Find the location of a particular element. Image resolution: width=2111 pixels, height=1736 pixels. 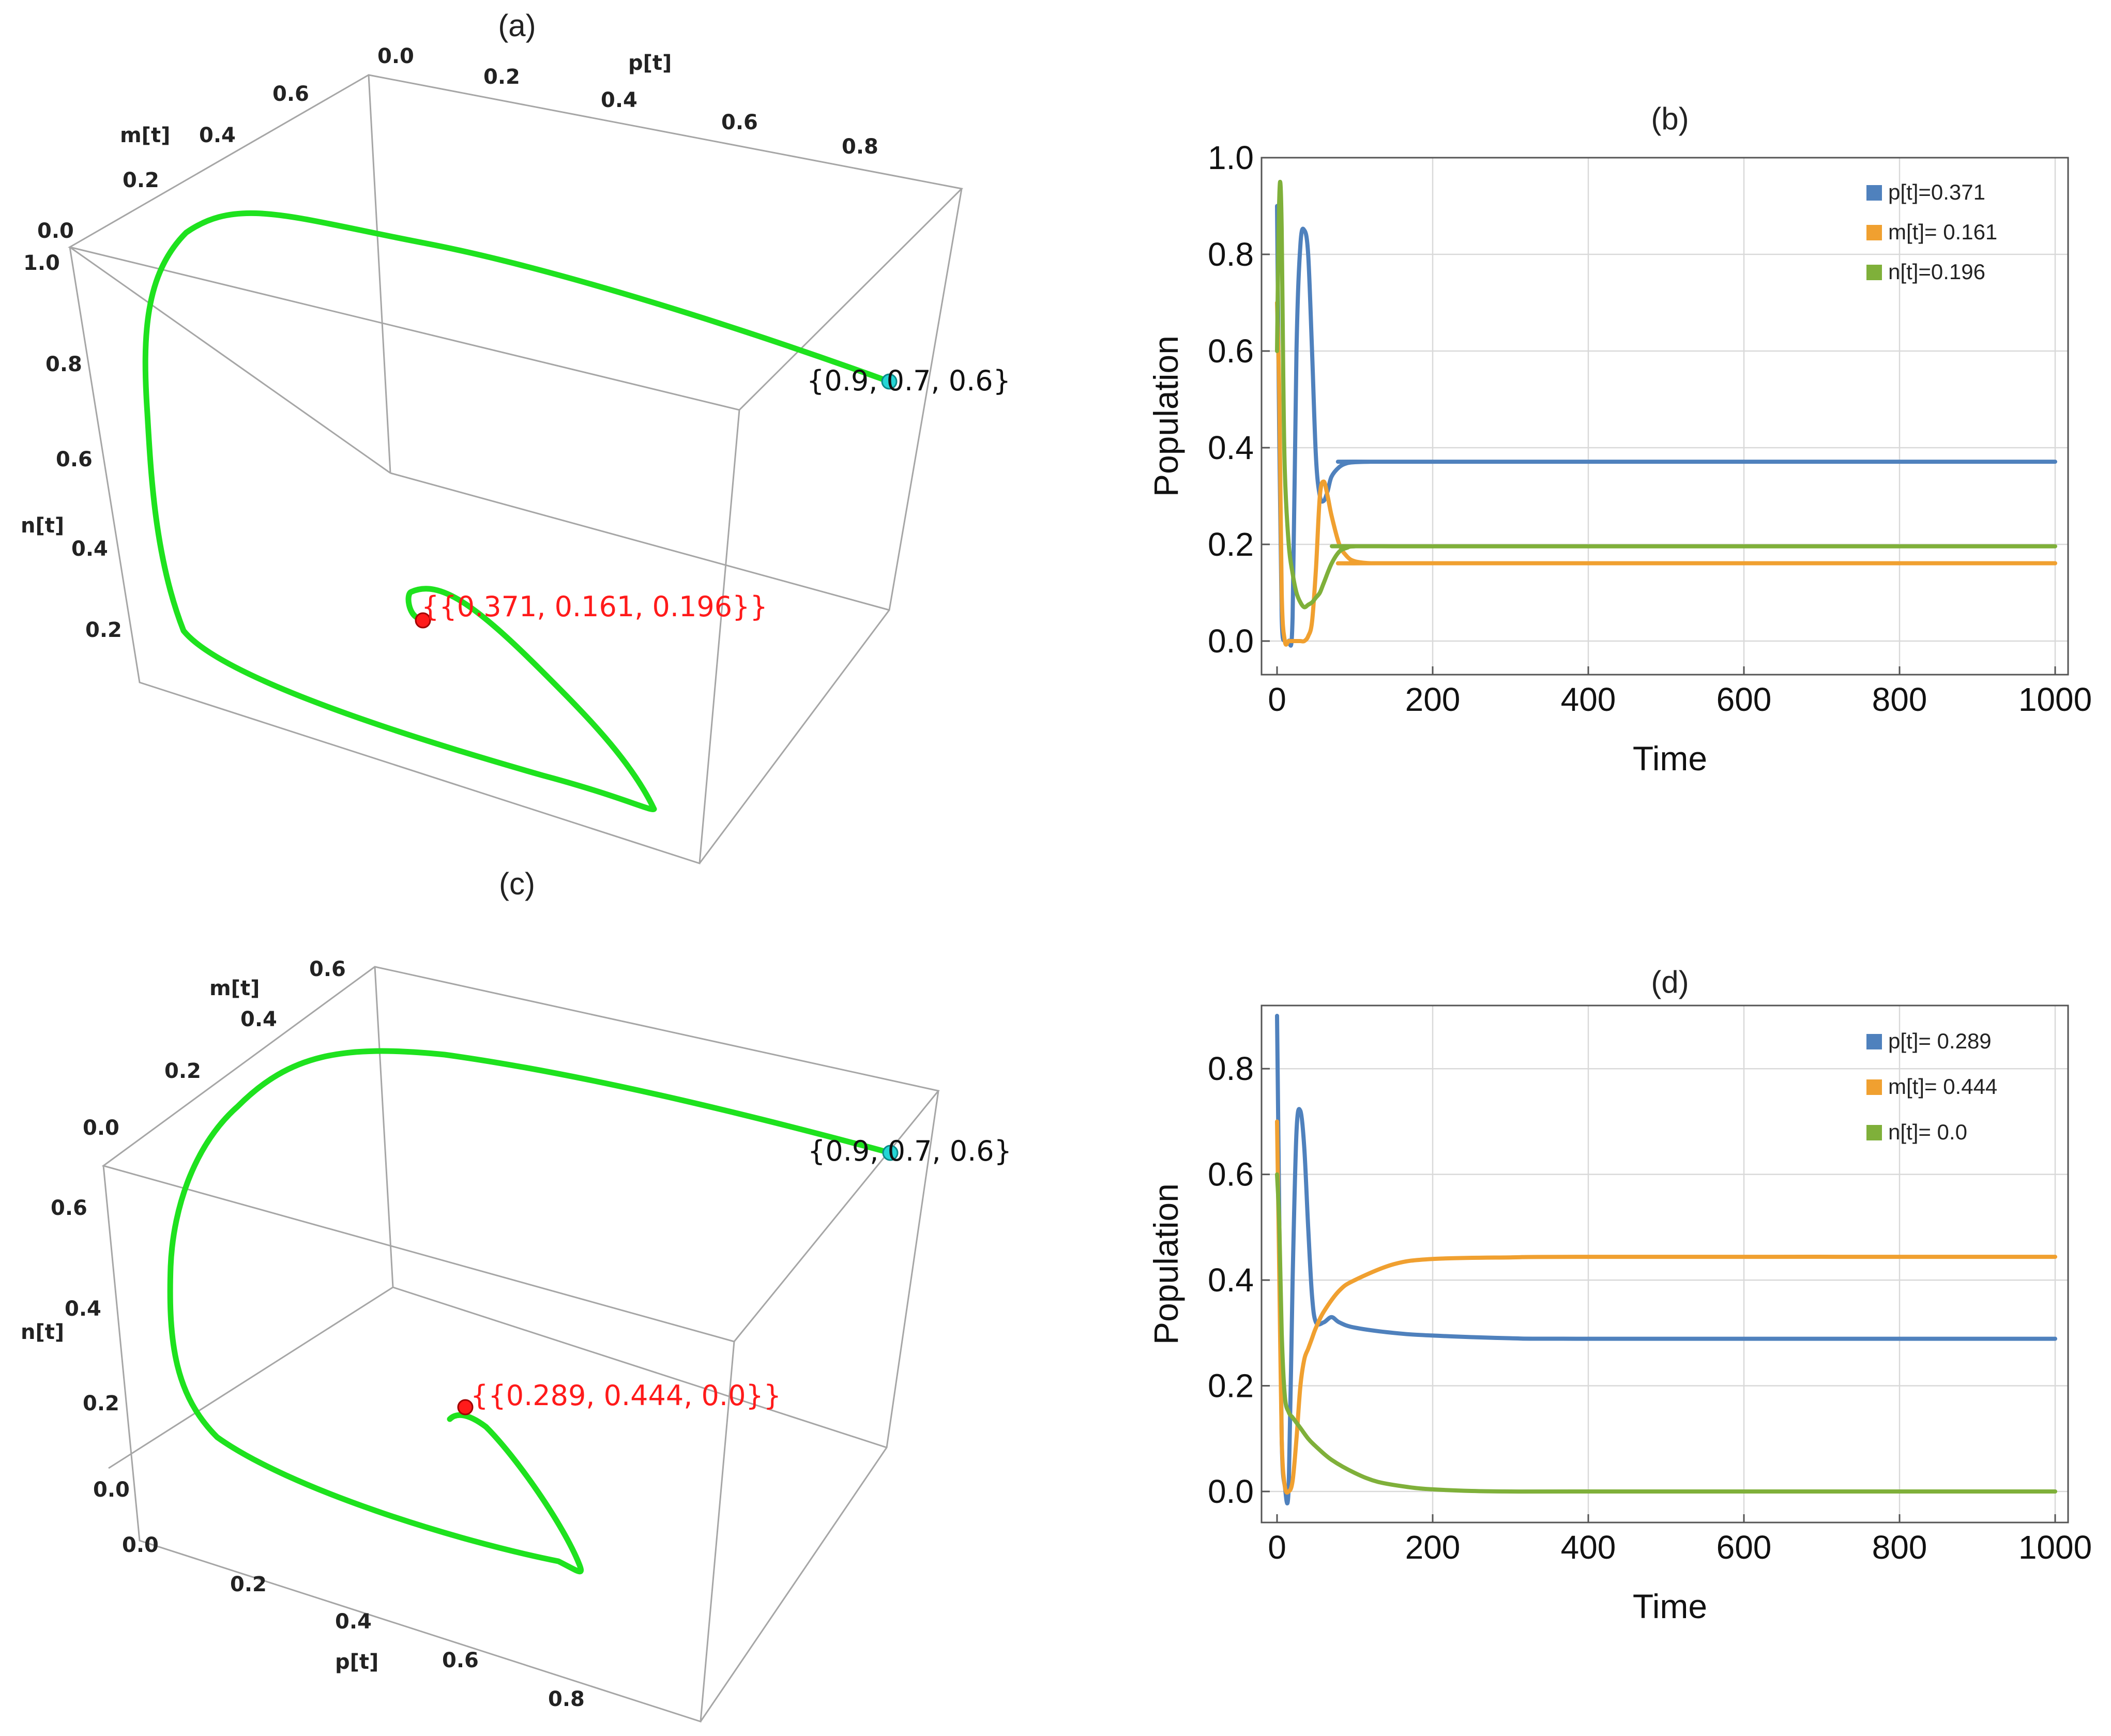

panel-c-box-back-edges is located at coordinates (497, 1218).